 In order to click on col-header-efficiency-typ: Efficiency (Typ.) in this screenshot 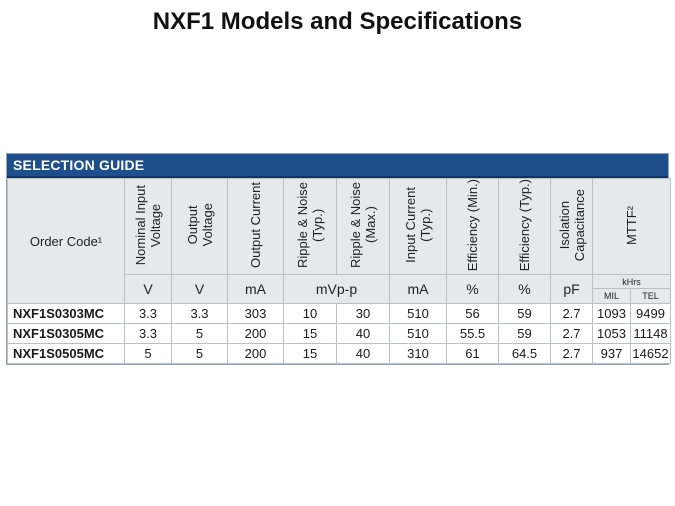, I will do `click(524, 226)`.